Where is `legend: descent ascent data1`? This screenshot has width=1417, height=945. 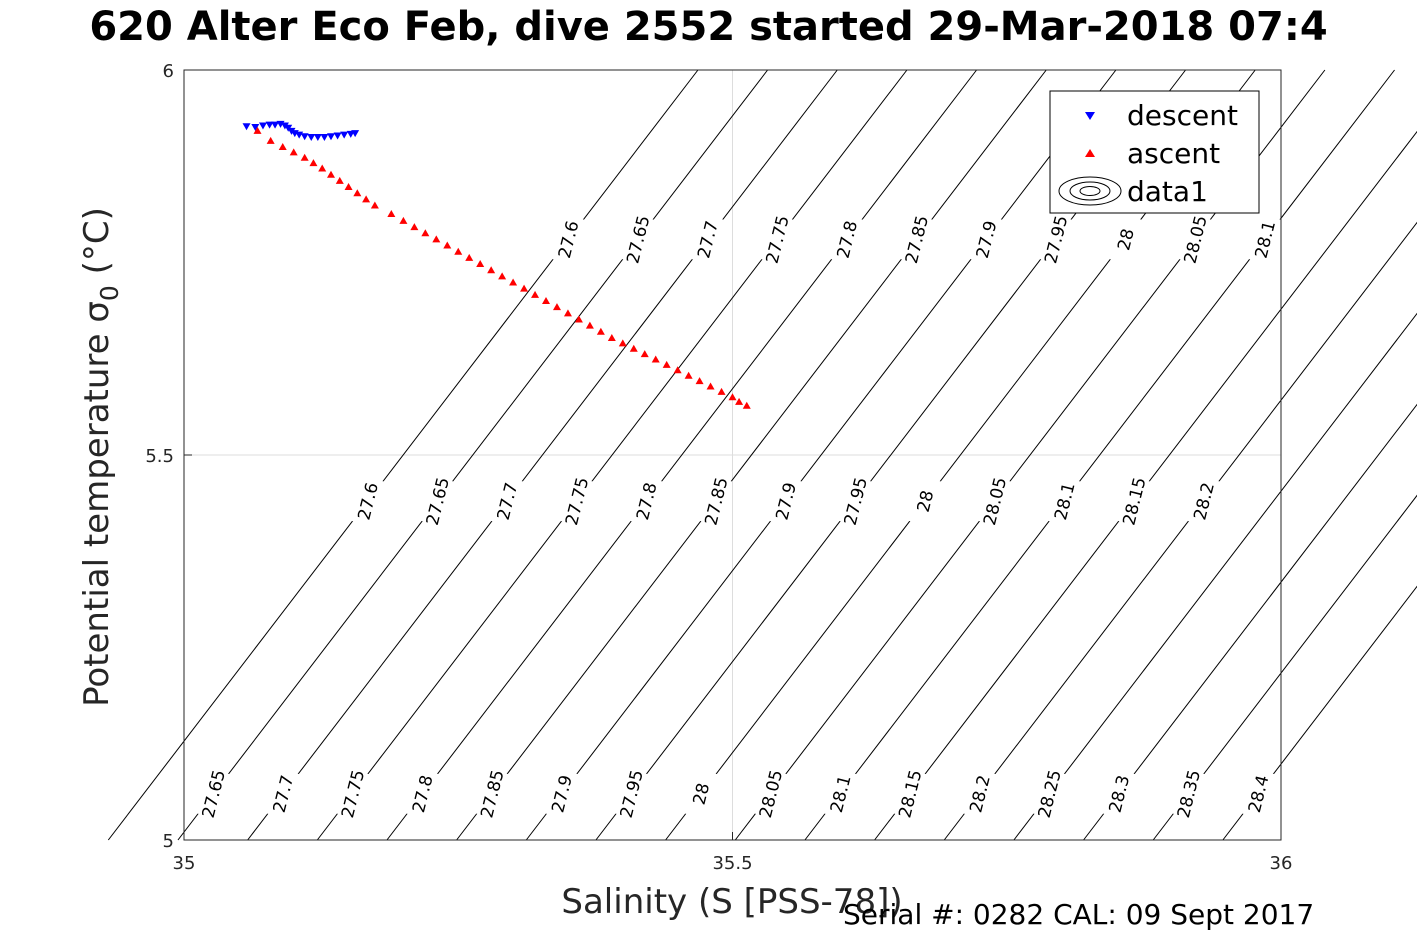
legend: descent ascent data1 is located at coordinates (1154, 152).